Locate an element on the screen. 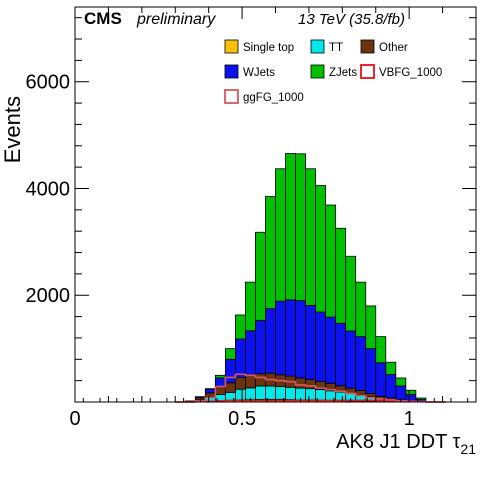 The image size is (496, 477). x-axis-title-symbol: τ is located at coordinates (457, 442).